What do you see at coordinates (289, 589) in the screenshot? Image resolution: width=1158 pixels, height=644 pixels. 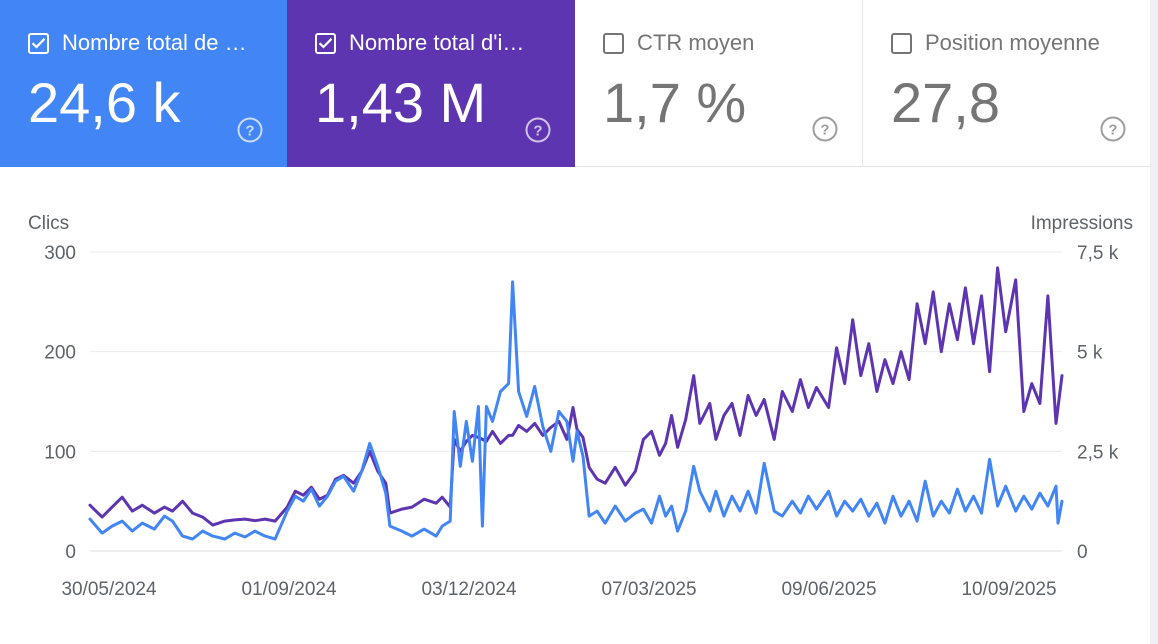 I see `x-tick-label: 01/09/2024` at bounding box center [289, 589].